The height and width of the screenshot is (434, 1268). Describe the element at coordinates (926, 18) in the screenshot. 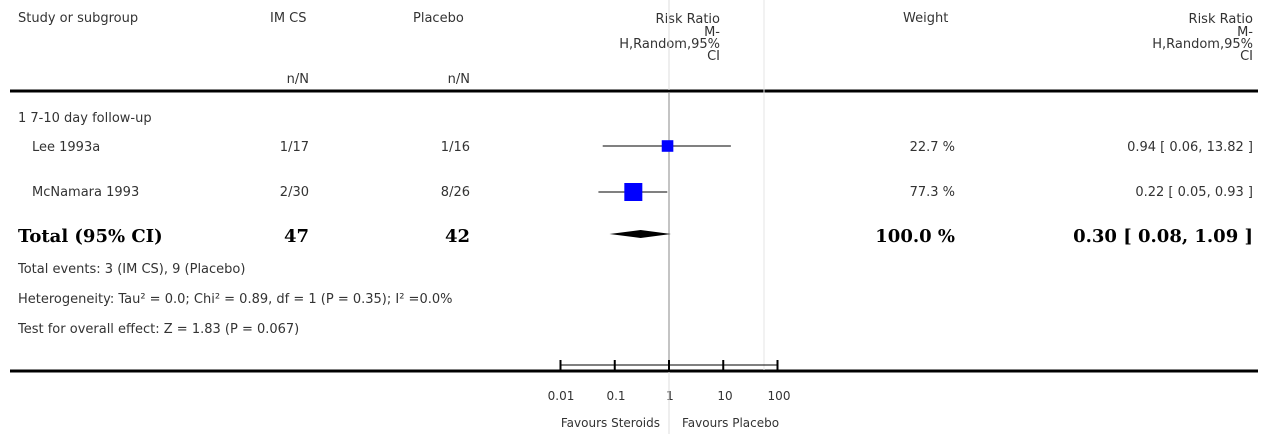

I see `header-weight: Weight` at that location.